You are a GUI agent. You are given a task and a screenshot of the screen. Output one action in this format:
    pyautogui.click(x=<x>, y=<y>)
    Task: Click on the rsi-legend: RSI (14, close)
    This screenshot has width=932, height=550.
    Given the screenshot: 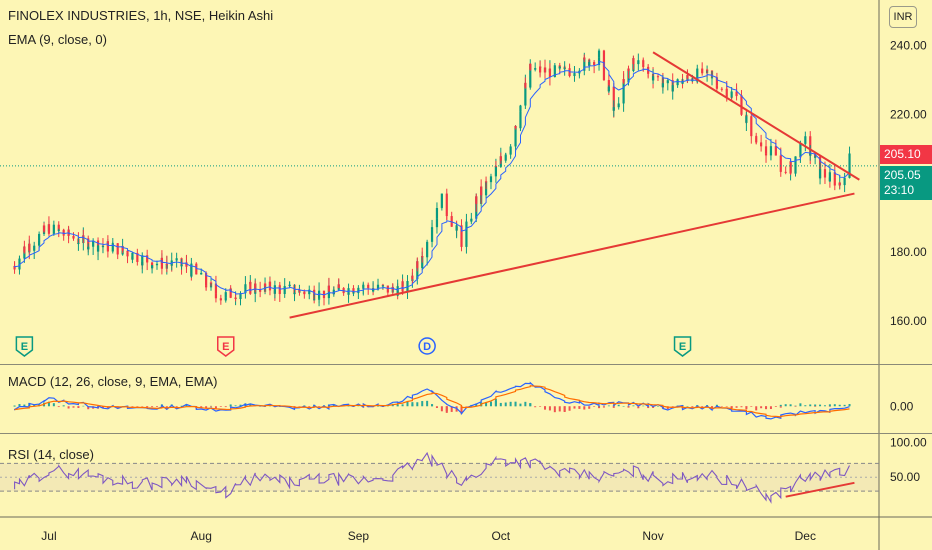 What is the action you would take?
    pyautogui.click(x=51, y=454)
    